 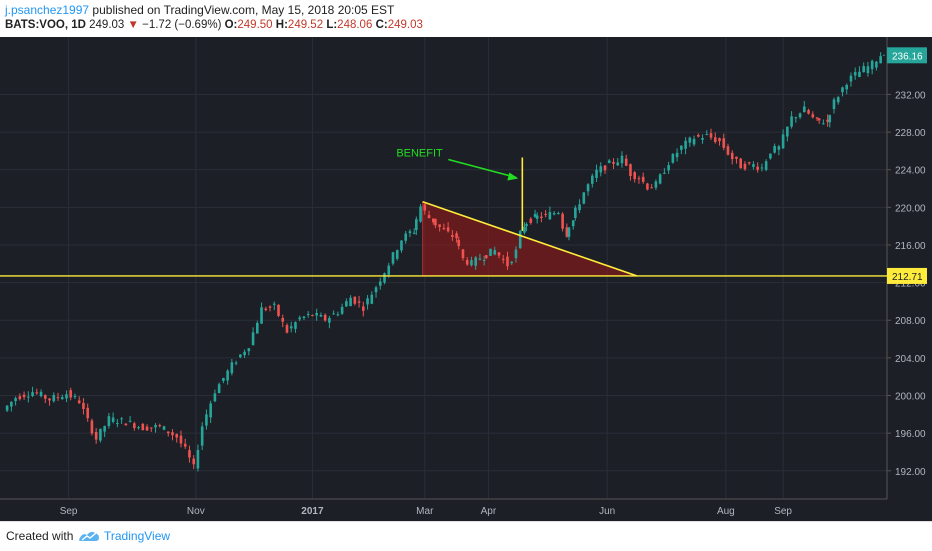 What do you see at coordinates (107, 25) in the screenshot?
I see `last-price: 249.03` at bounding box center [107, 25].